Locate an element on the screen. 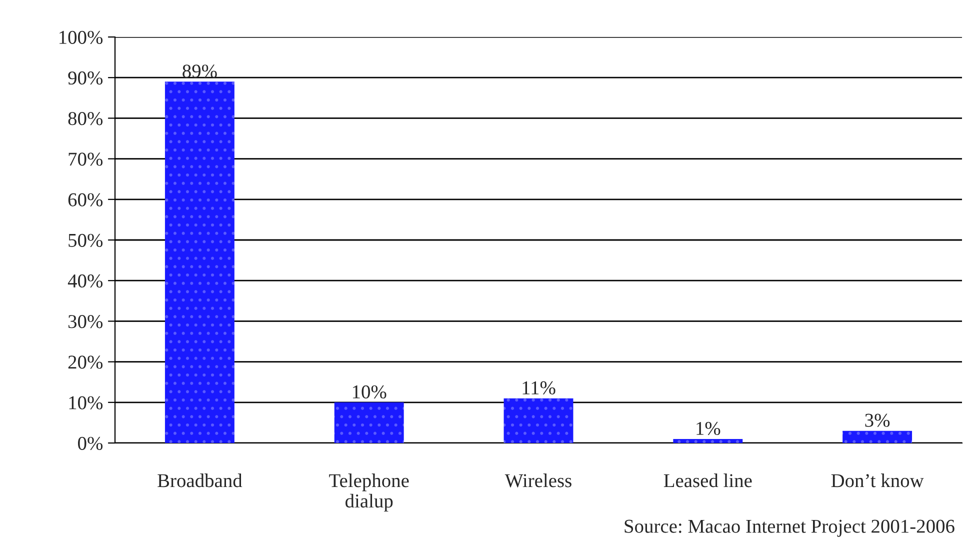 This screenshot has width=969, height=554. y-tick-label: 10% is located at coordinates (86, 403).